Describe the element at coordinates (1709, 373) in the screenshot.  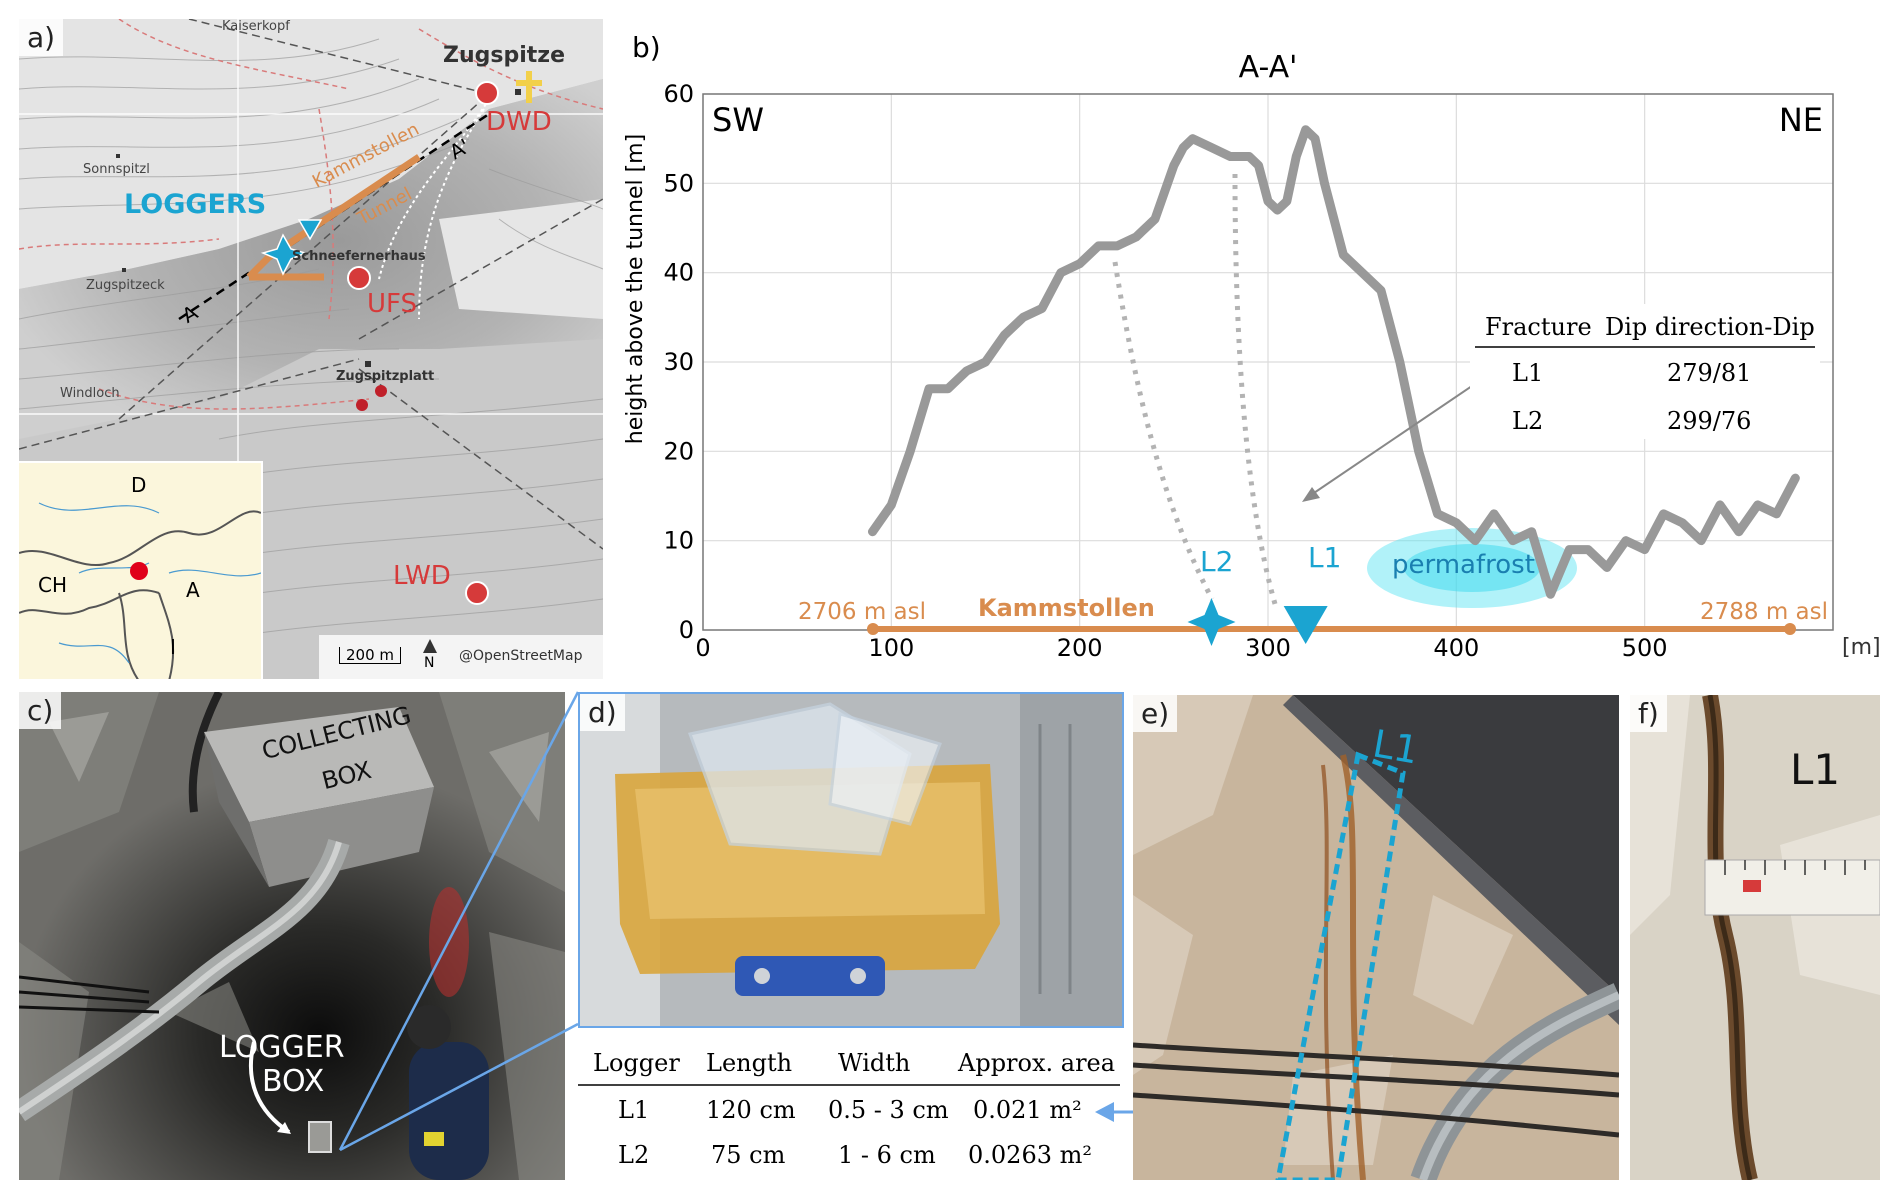
I see `fracture-row-l1-dip: 279/81` at that location.